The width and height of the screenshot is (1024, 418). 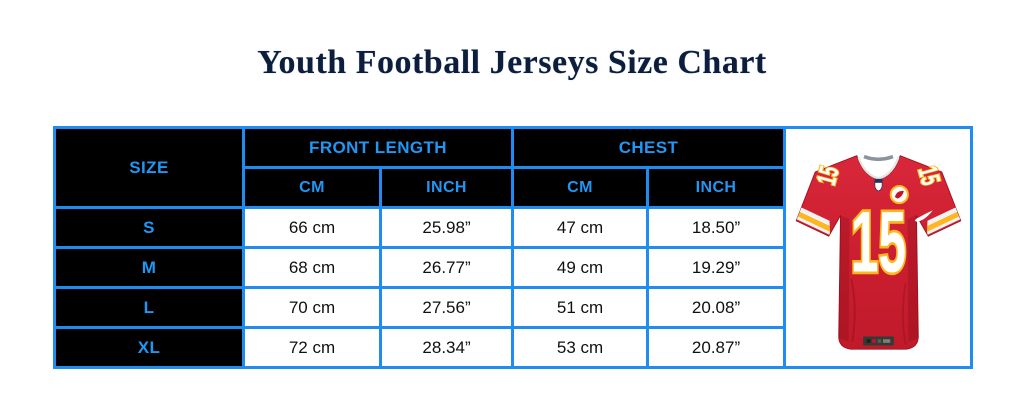 I want to click on chest-inch-cell: 19.29”, so click(x=716, y=267).